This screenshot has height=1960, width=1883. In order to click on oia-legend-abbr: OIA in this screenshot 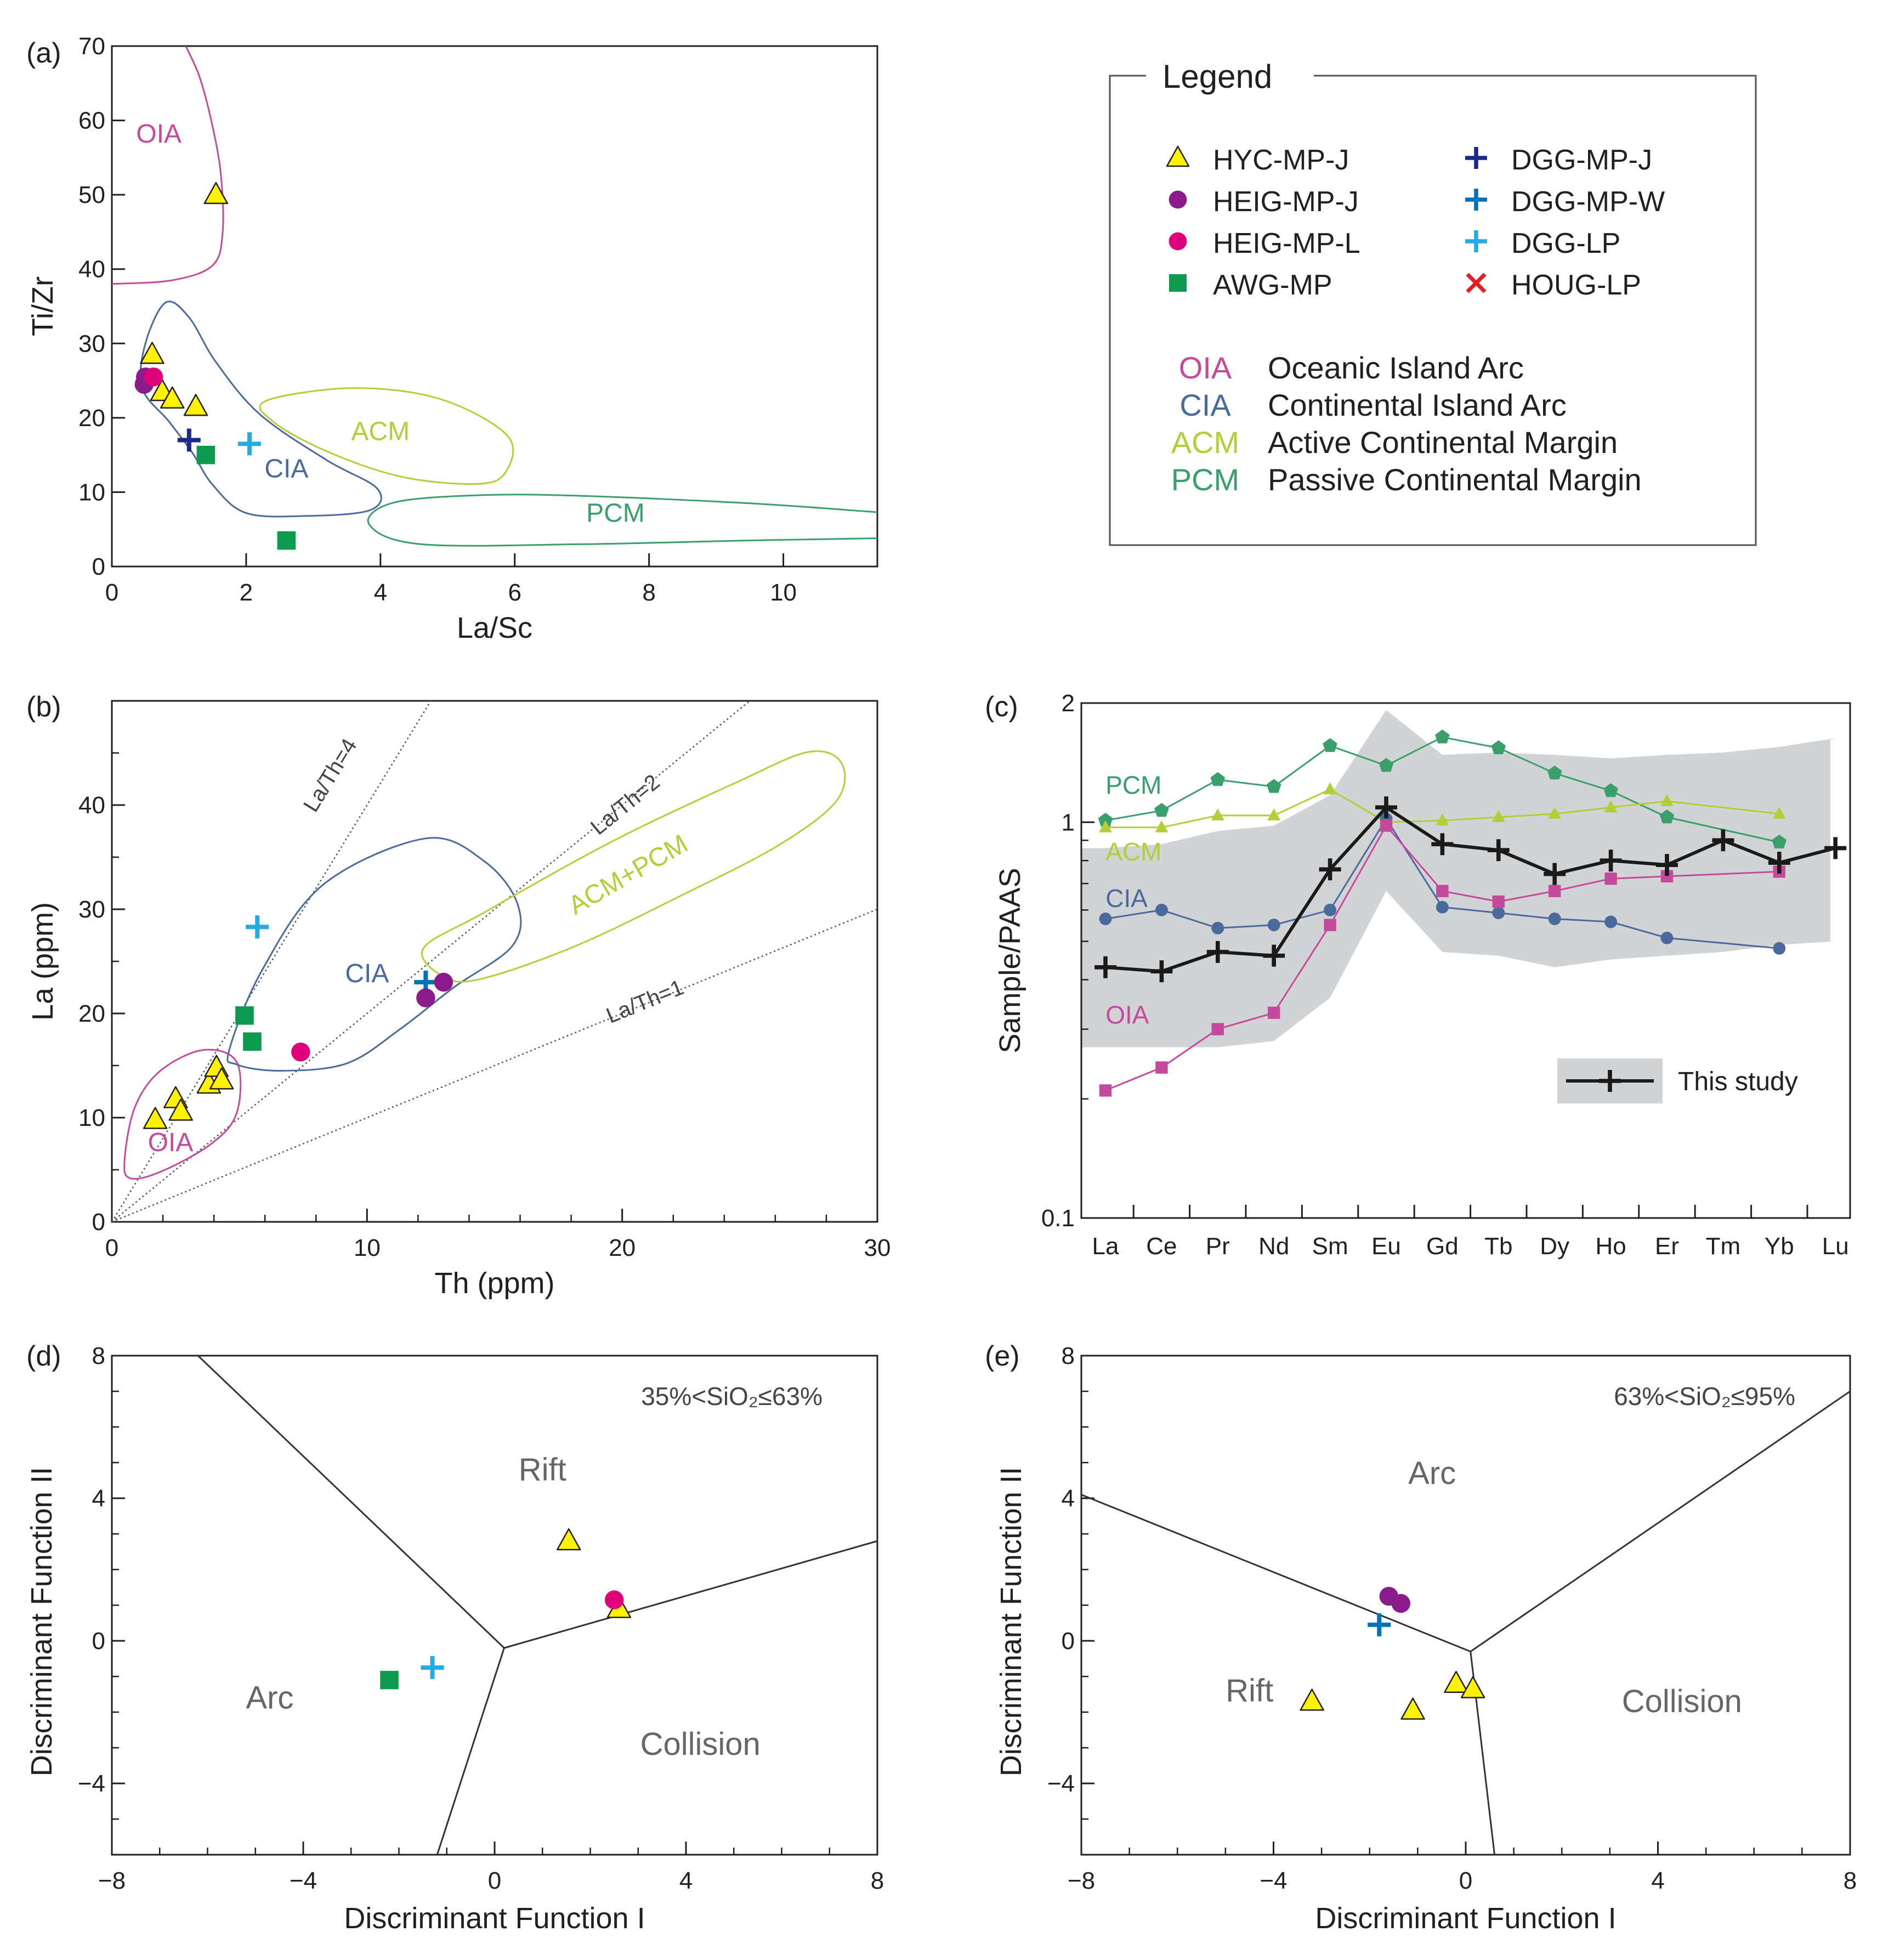, I will do `click(1205, 367)`.